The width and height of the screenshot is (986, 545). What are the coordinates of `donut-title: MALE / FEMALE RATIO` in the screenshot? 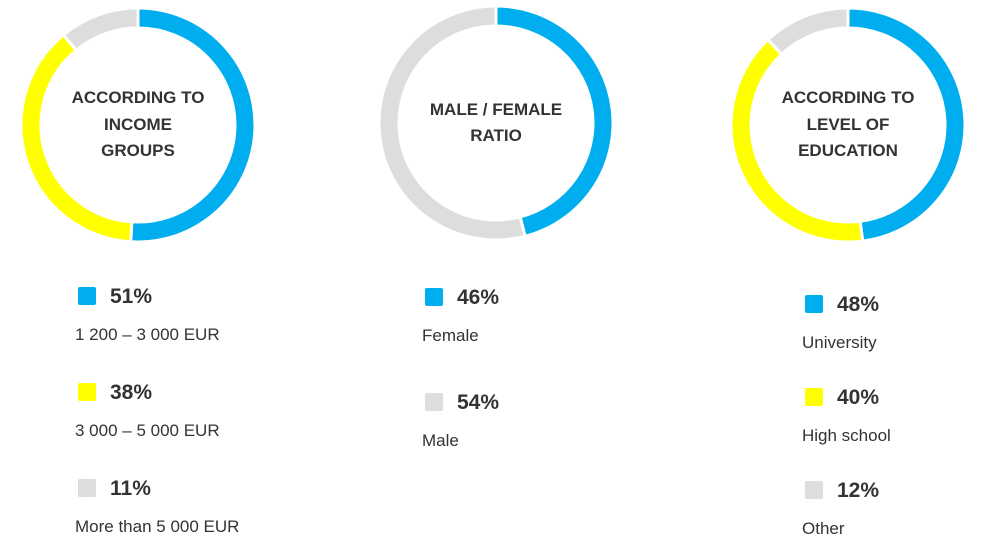 It's located at (496, 122).